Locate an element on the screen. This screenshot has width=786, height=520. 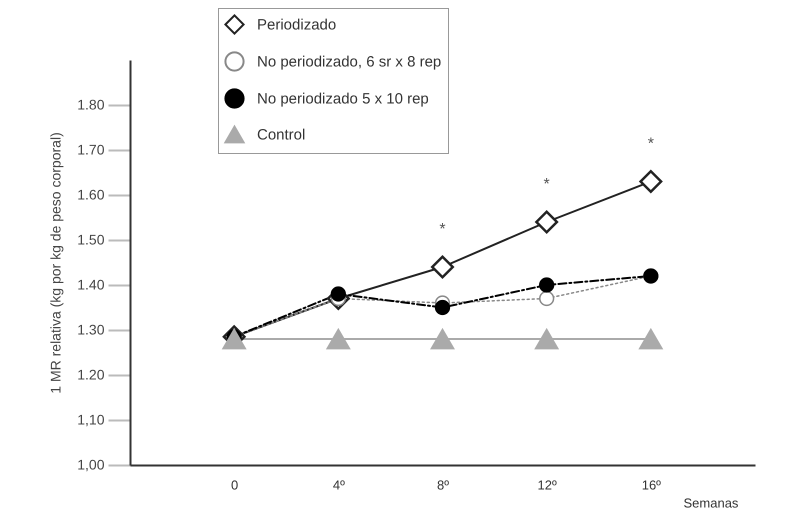
y-tick-label: 1.40 is located at coordinates (91, 284).